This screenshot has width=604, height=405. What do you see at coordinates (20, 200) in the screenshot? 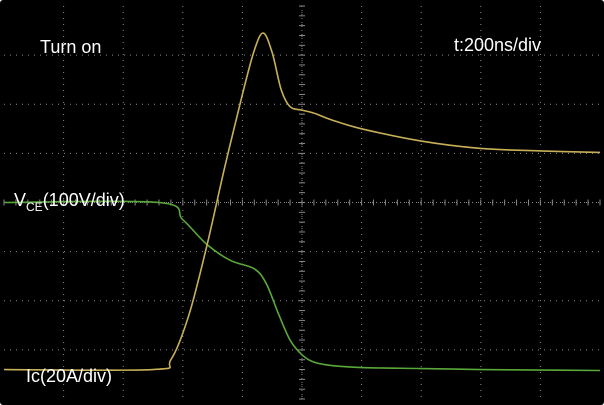
I see `vce-label-main: V` at bounding box center [20, 200].